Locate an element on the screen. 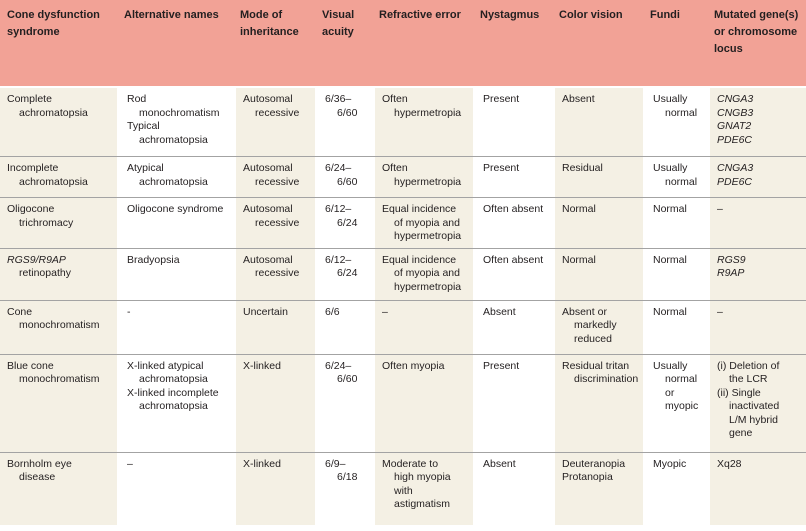 The width and height of the screenshot is (806, 531). table-cell: Residual is located at coordinates (597, 177).